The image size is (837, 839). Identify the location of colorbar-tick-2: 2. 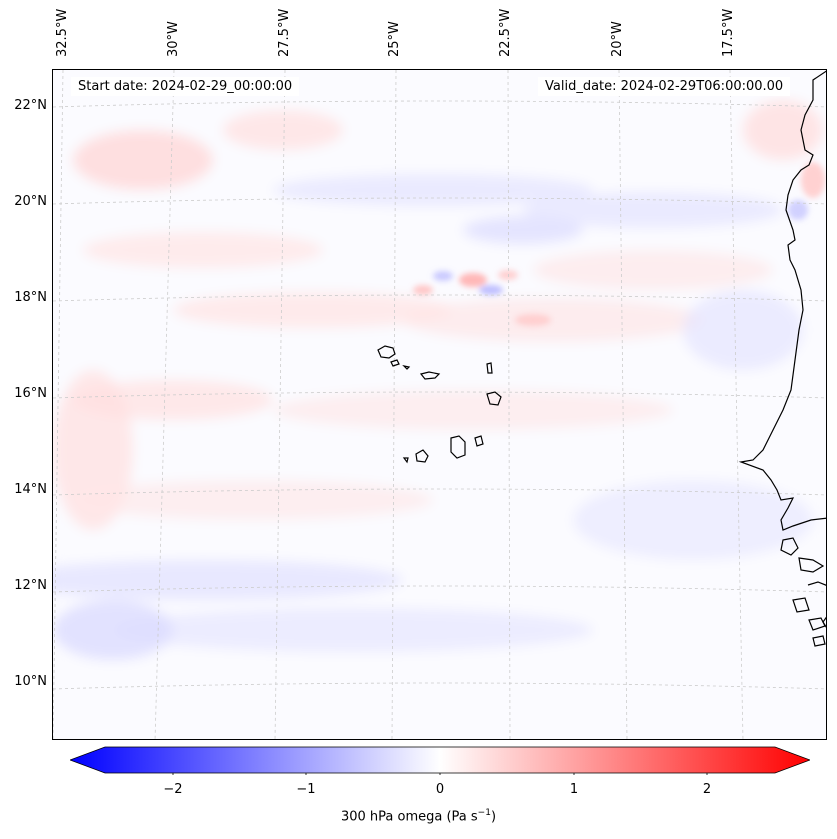
(707, 789).